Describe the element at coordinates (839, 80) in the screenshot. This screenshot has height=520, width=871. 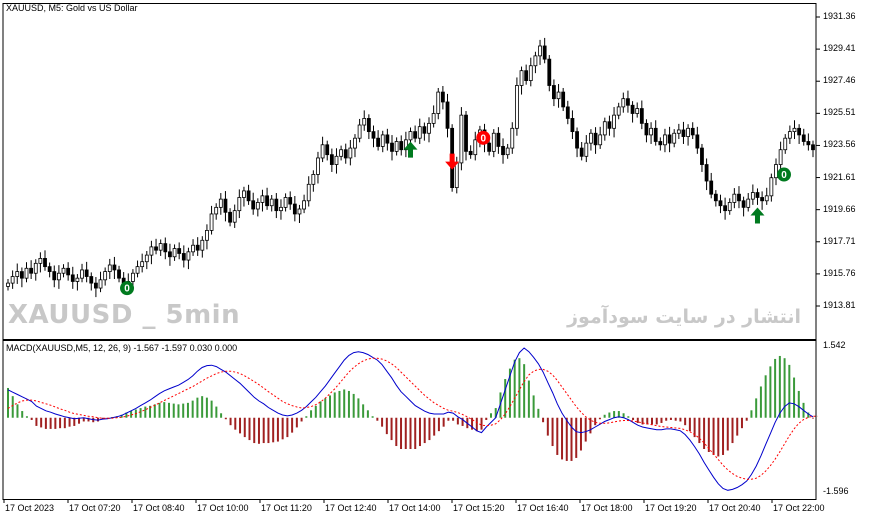
I see `y-tick-label: 1927.46` at that location.